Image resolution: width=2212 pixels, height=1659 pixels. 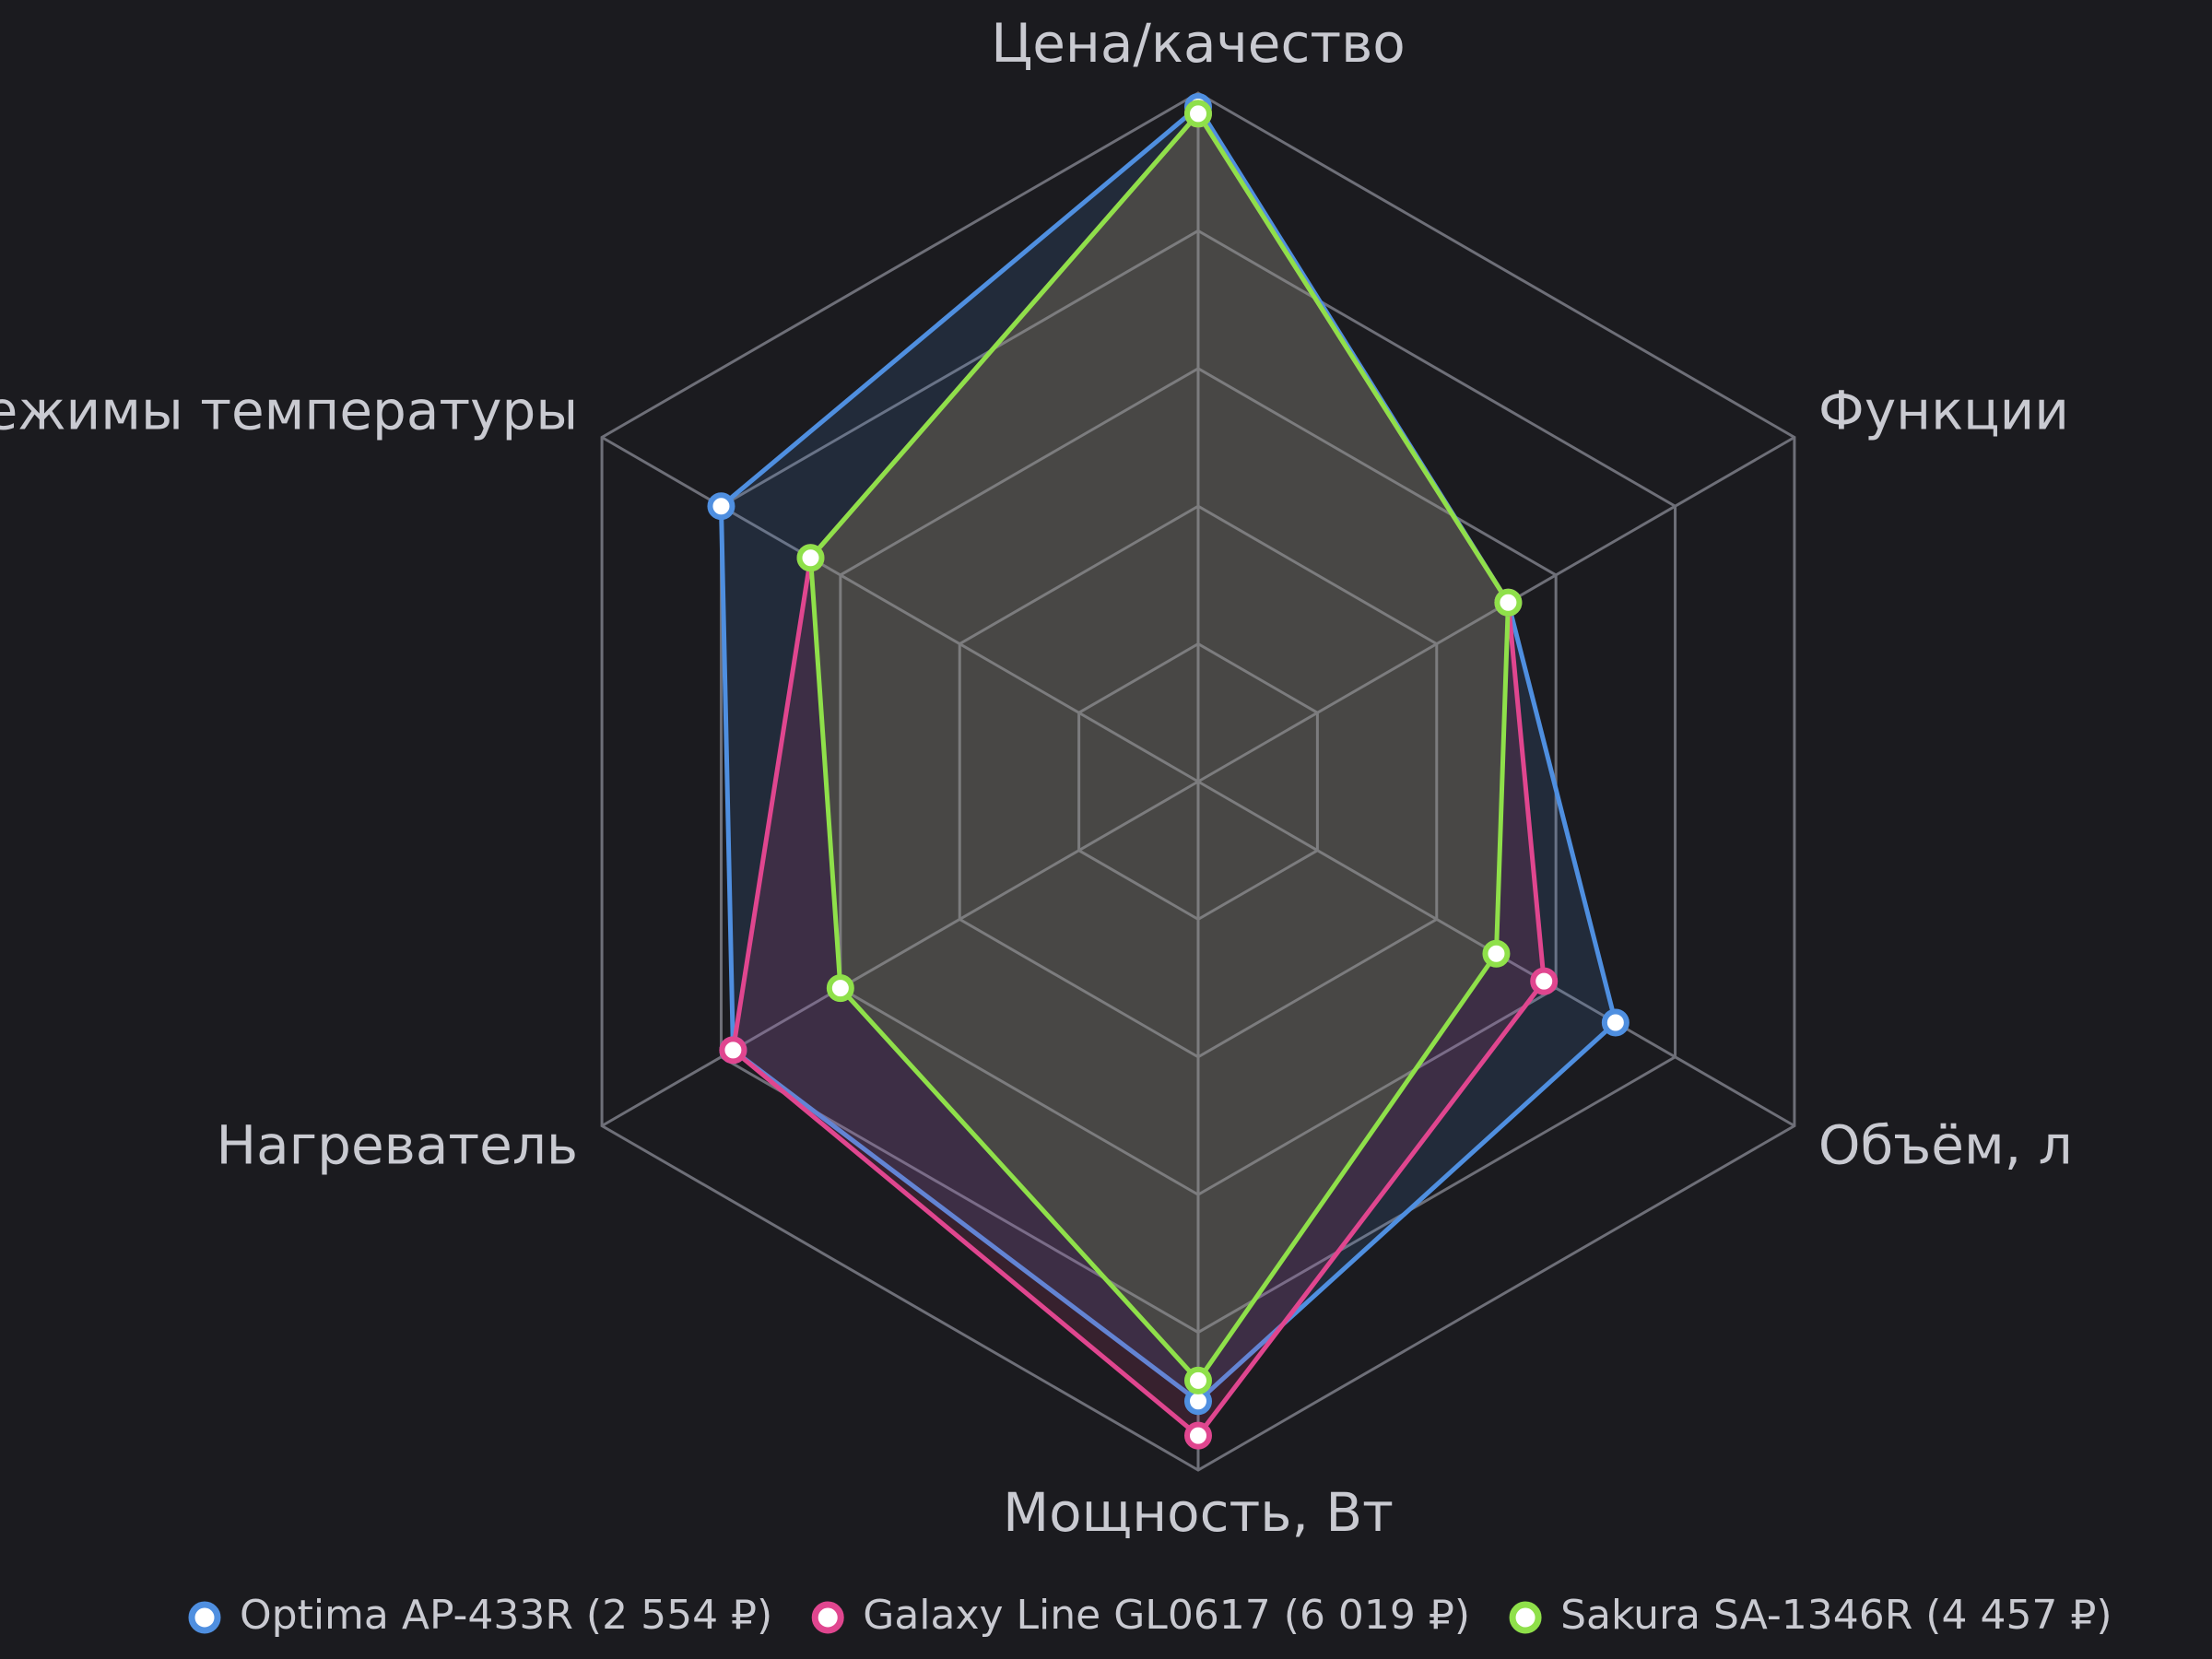 What do you see at coordinates (506, 1615) in the screenshot?
I see `legend-text: Optima AP-433R (2 554 ₽)` at bounding box center [506, 1615].